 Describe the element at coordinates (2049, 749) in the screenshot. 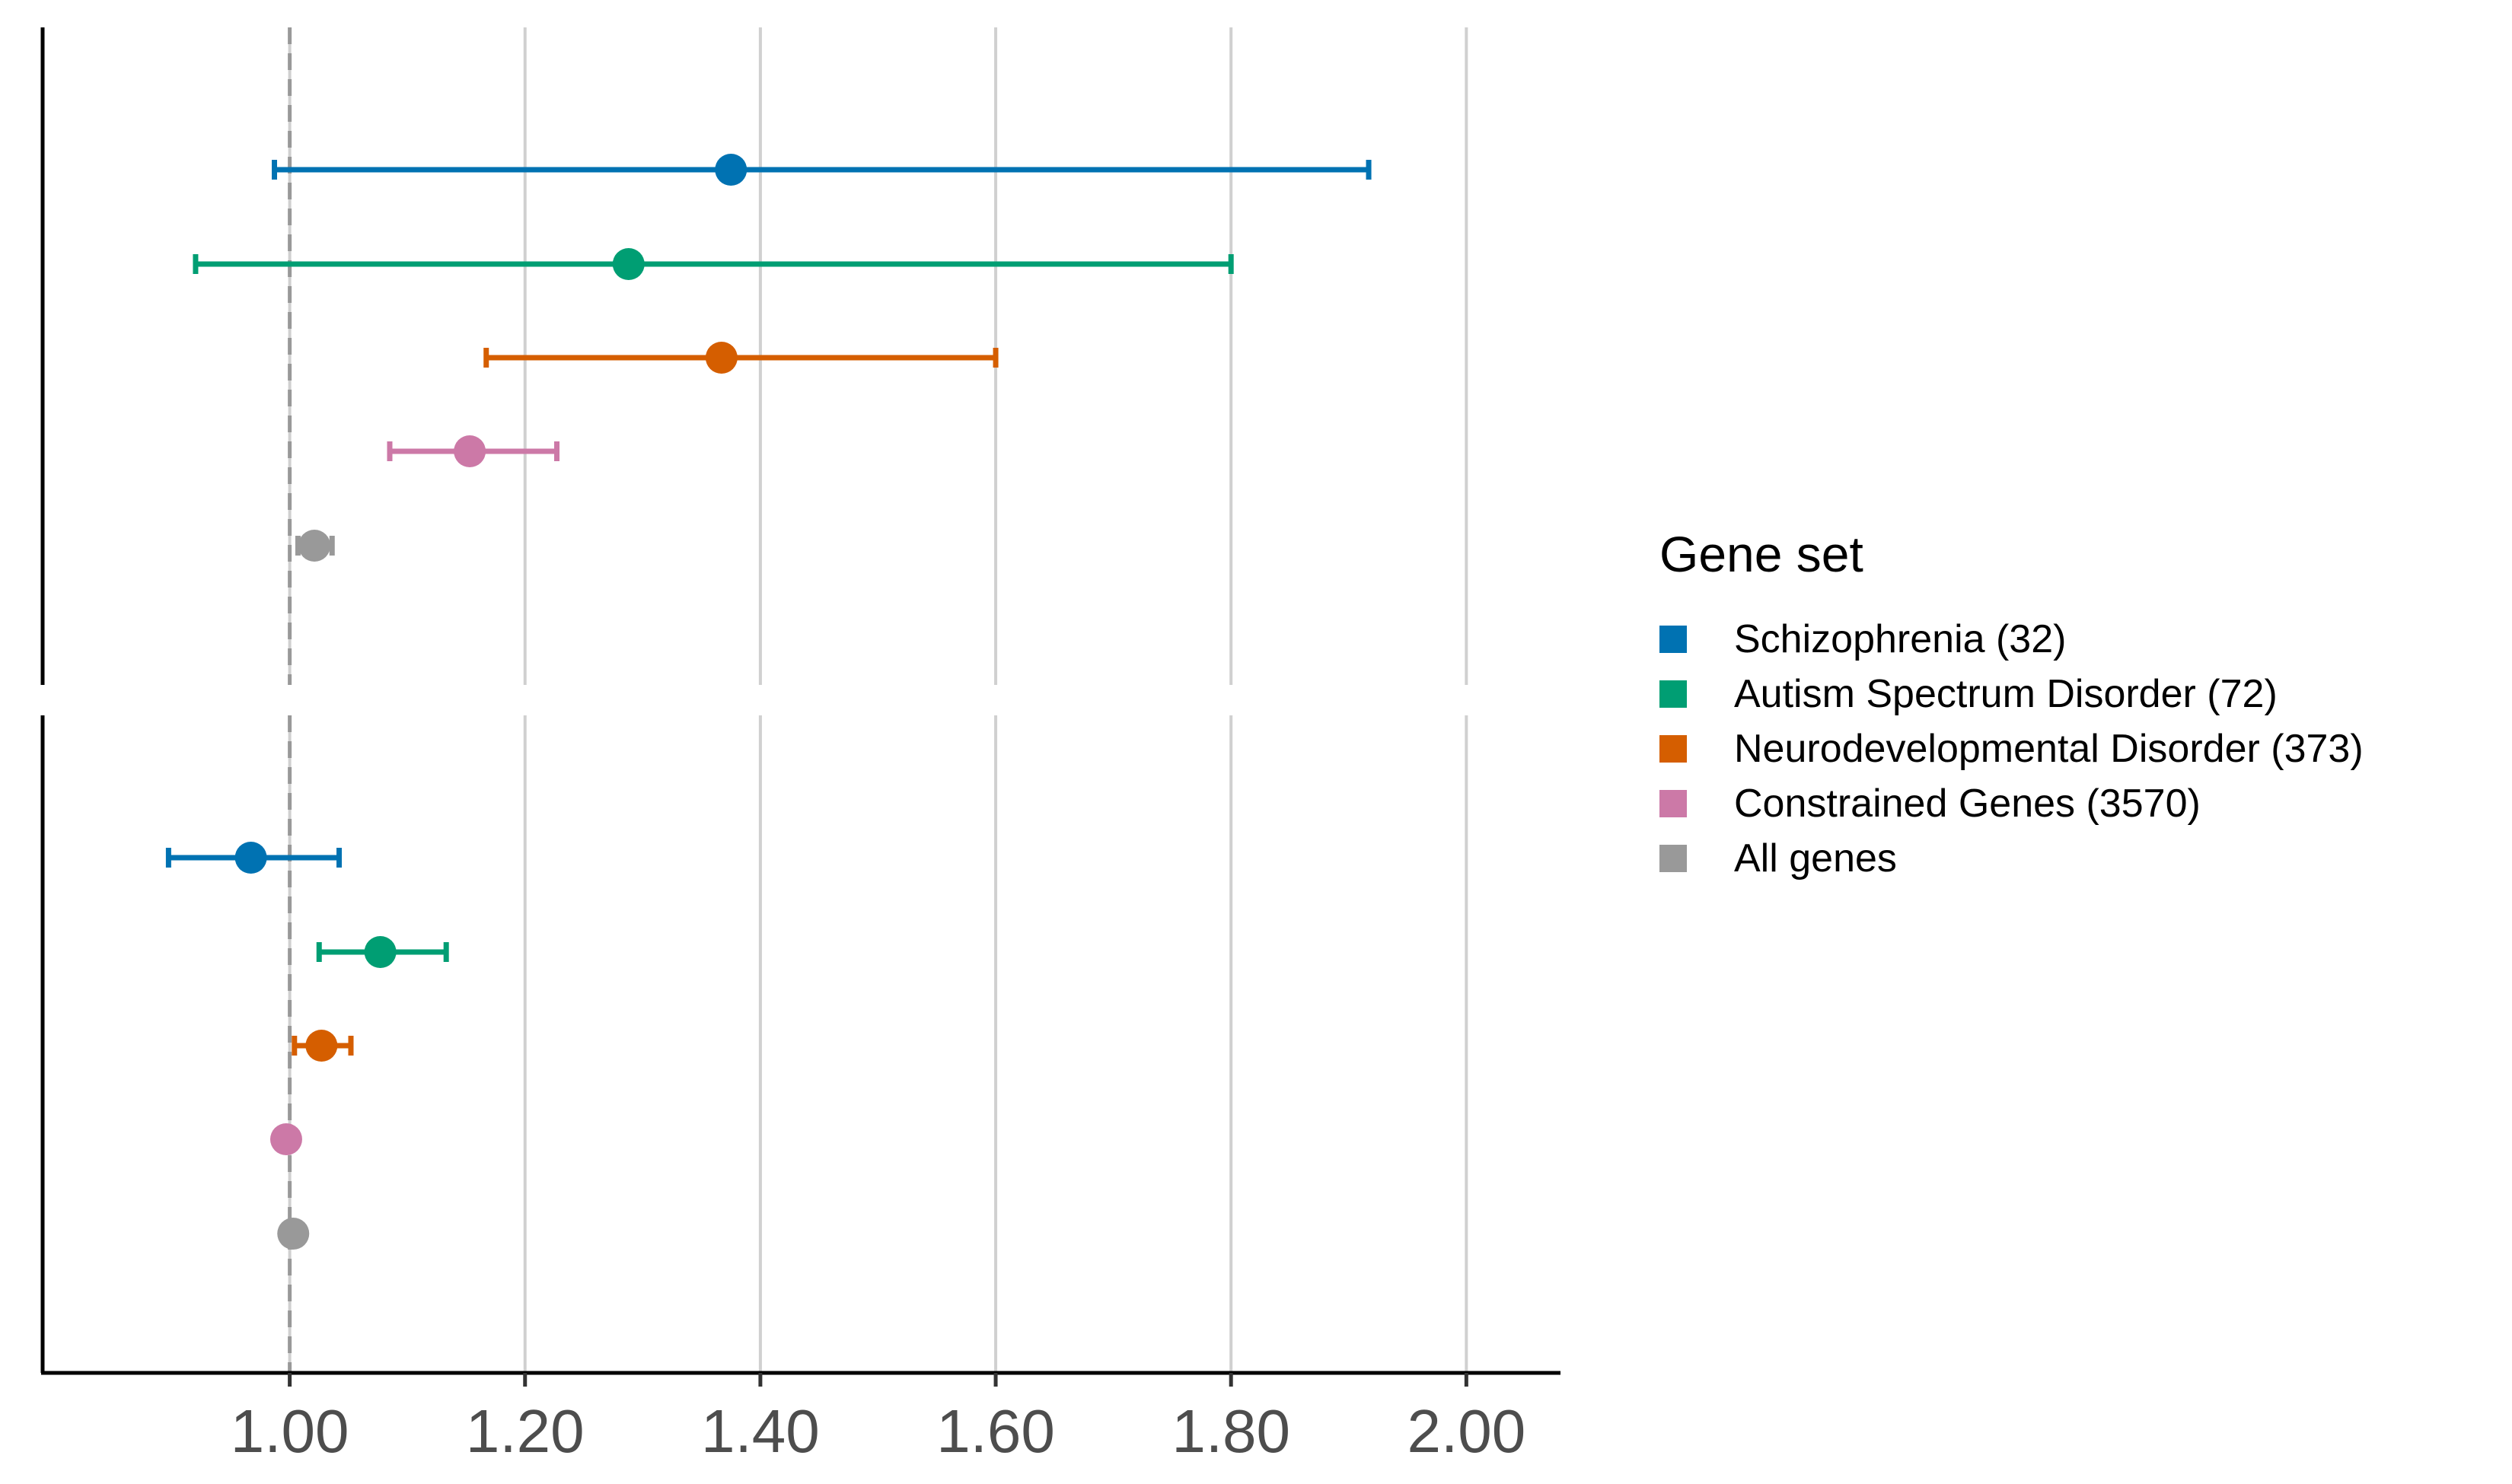

I see `legend-label: Neurodevelopmental Disorder (373)` at that location.